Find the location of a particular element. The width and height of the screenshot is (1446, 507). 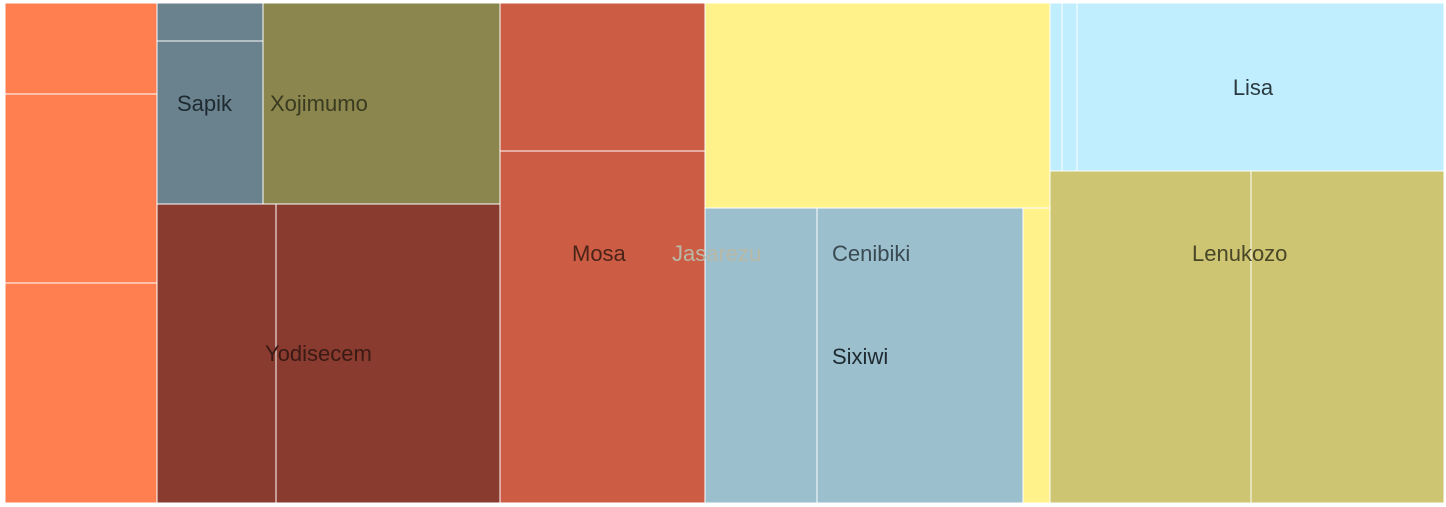

treemap-label-sapik: Sapik is located at coordinates (205, 103).